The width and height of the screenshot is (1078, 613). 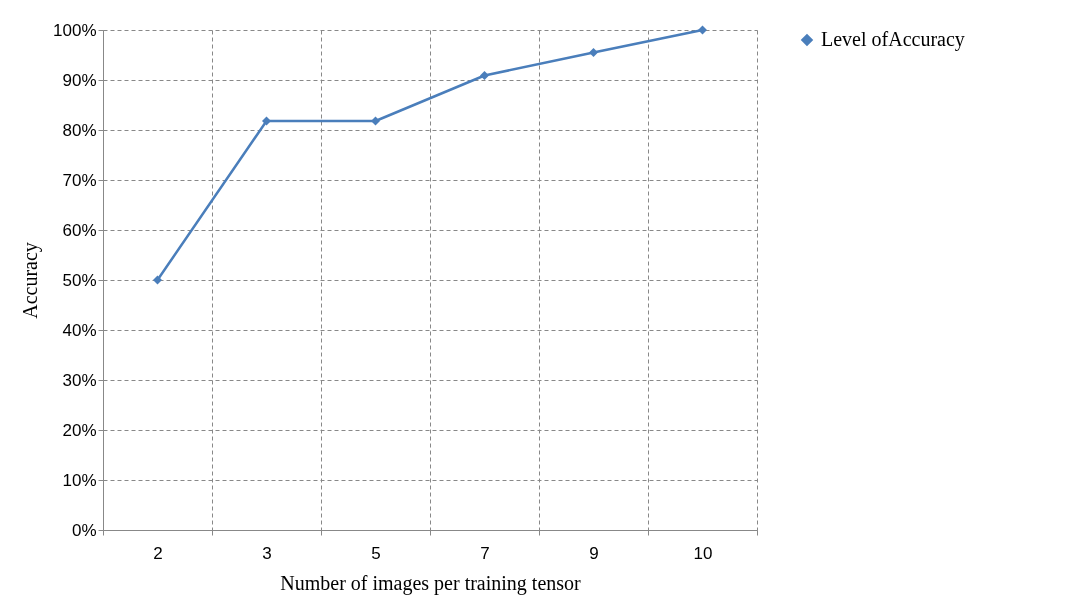 I want to click on y-tick-label: 40%, so click(x=79, y=330).